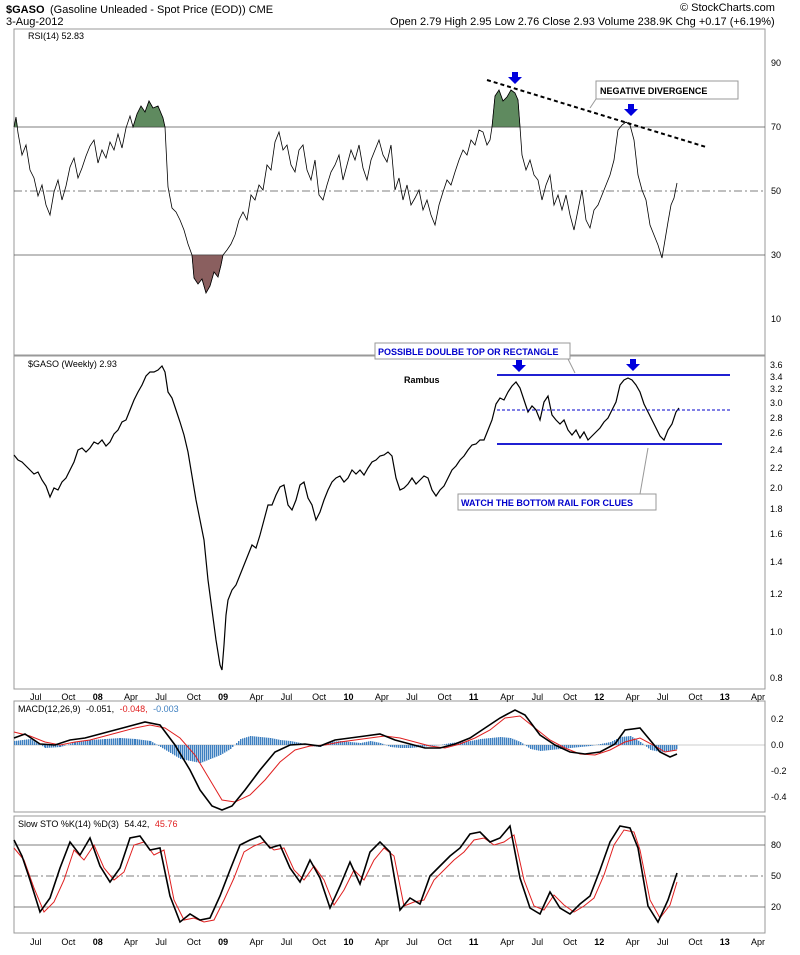 This screenshot has width=800, height=955. Describe the element at coordinates (776, 907) in the screenshot. I see `sto-tick-label: 20` at that location.